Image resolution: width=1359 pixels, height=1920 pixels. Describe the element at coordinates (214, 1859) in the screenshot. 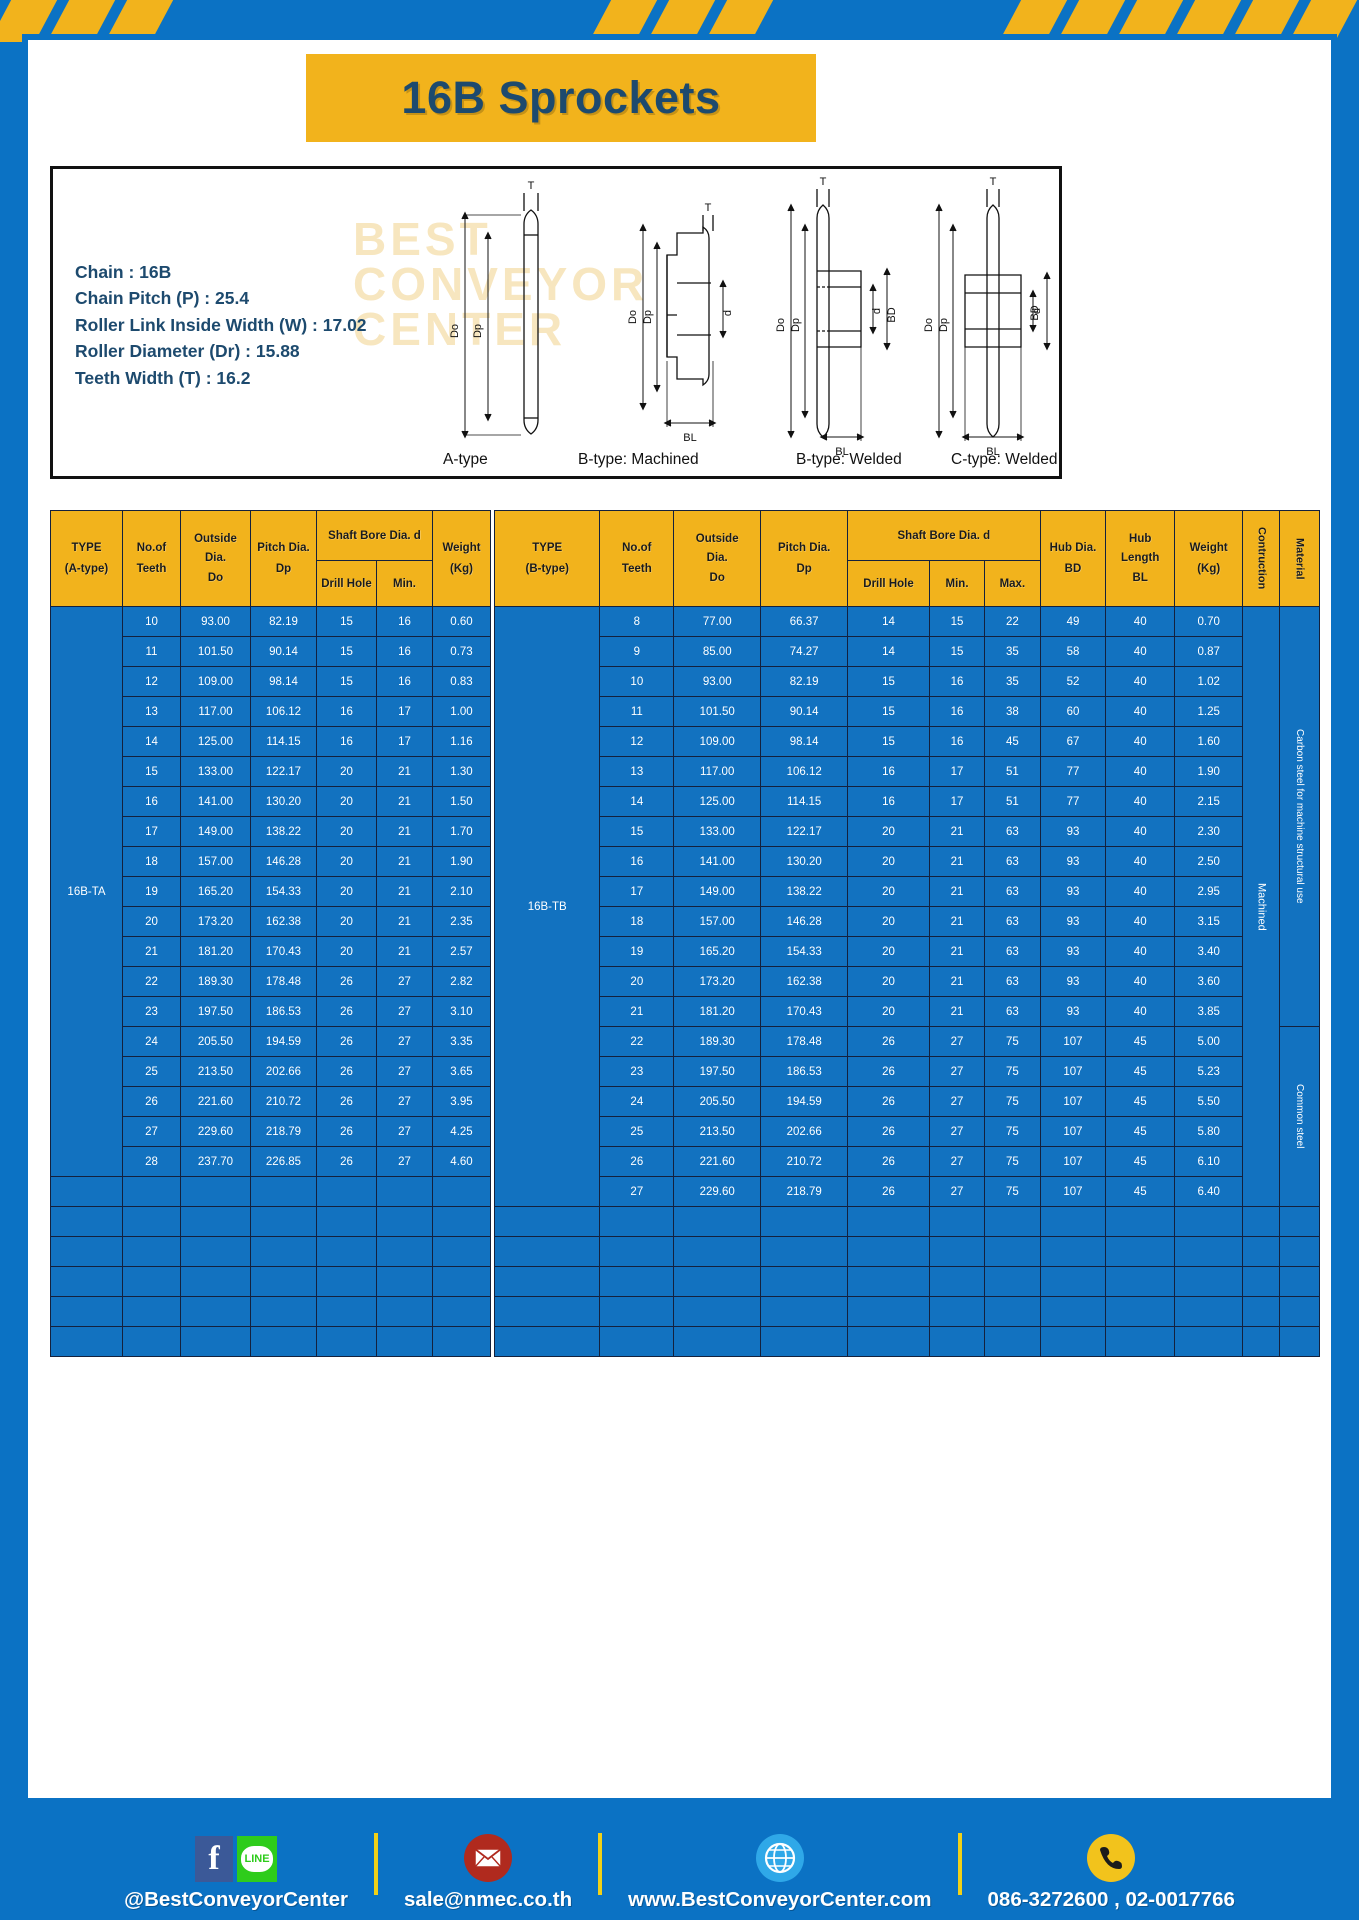

I see `facebook-icon: f` at that location.